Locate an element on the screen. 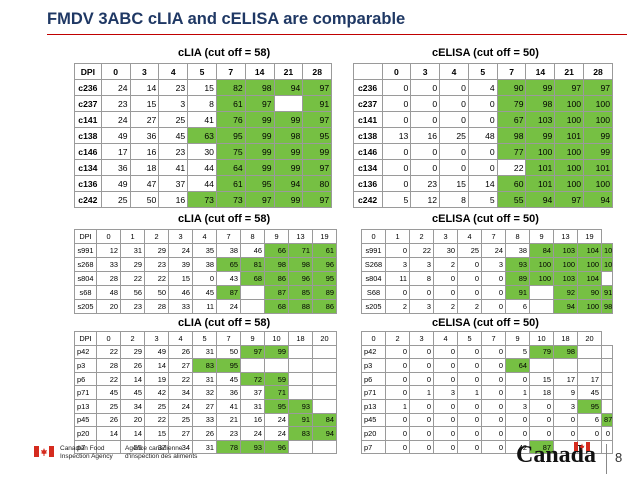  value-cell: 48 is located at coordinates (108, 292).